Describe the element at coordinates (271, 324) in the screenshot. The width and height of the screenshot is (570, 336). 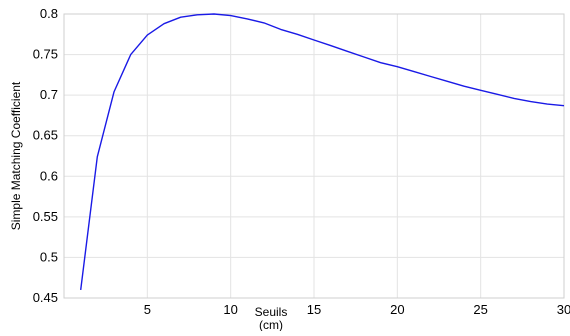
I see `x-axis-label-line2: (cm)` at that location.